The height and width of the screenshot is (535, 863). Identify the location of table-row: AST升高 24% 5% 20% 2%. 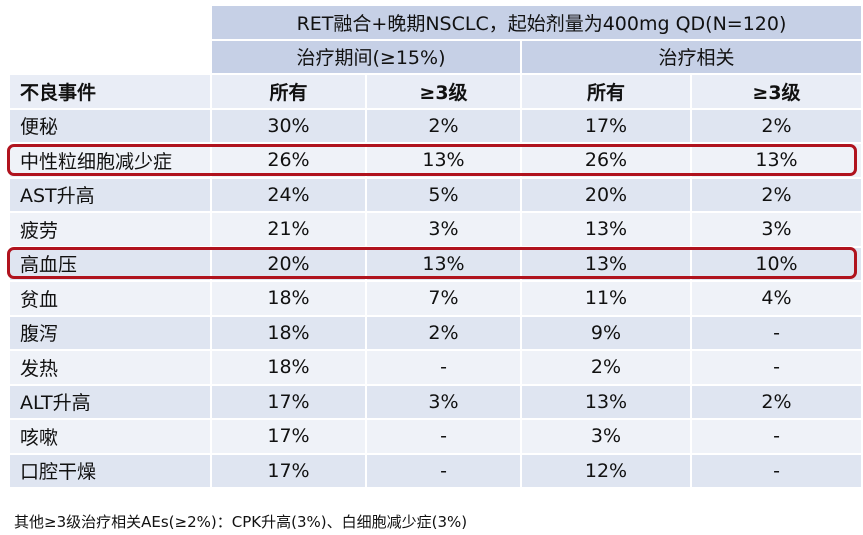
(435, 193).